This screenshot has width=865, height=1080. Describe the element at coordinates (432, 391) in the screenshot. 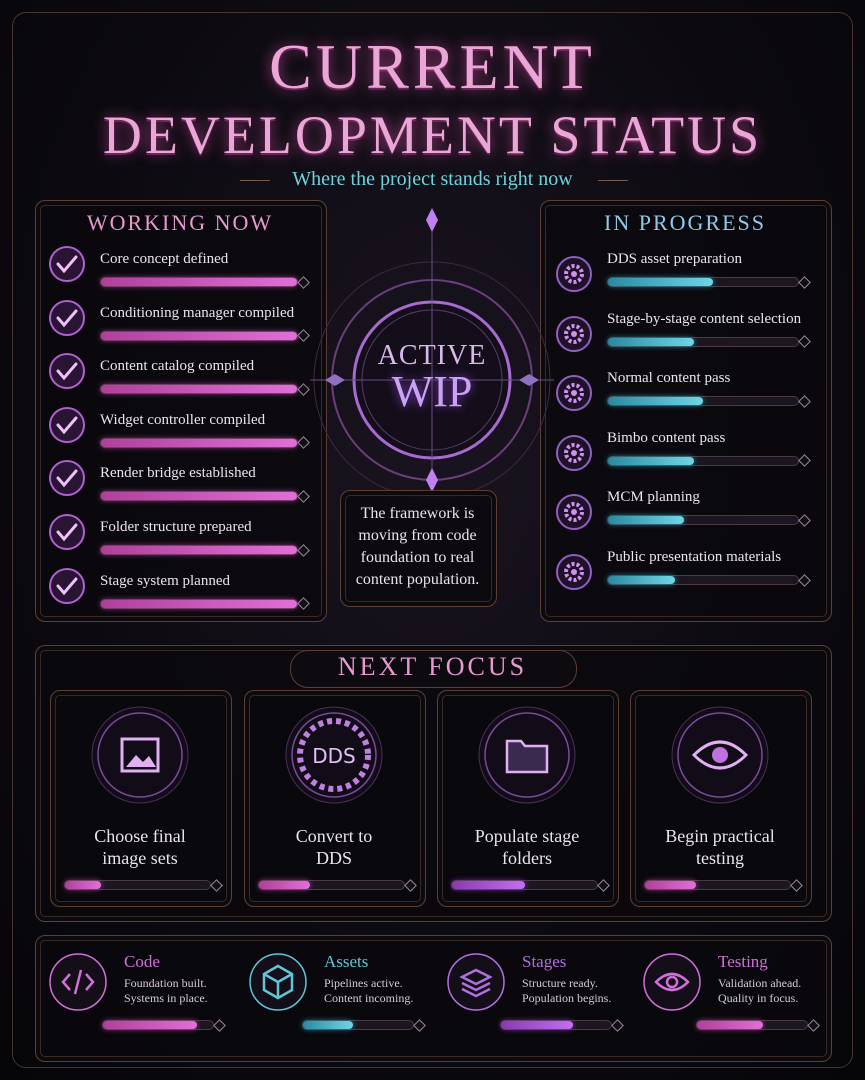

I see `badge-line-2: WIP` at that location.